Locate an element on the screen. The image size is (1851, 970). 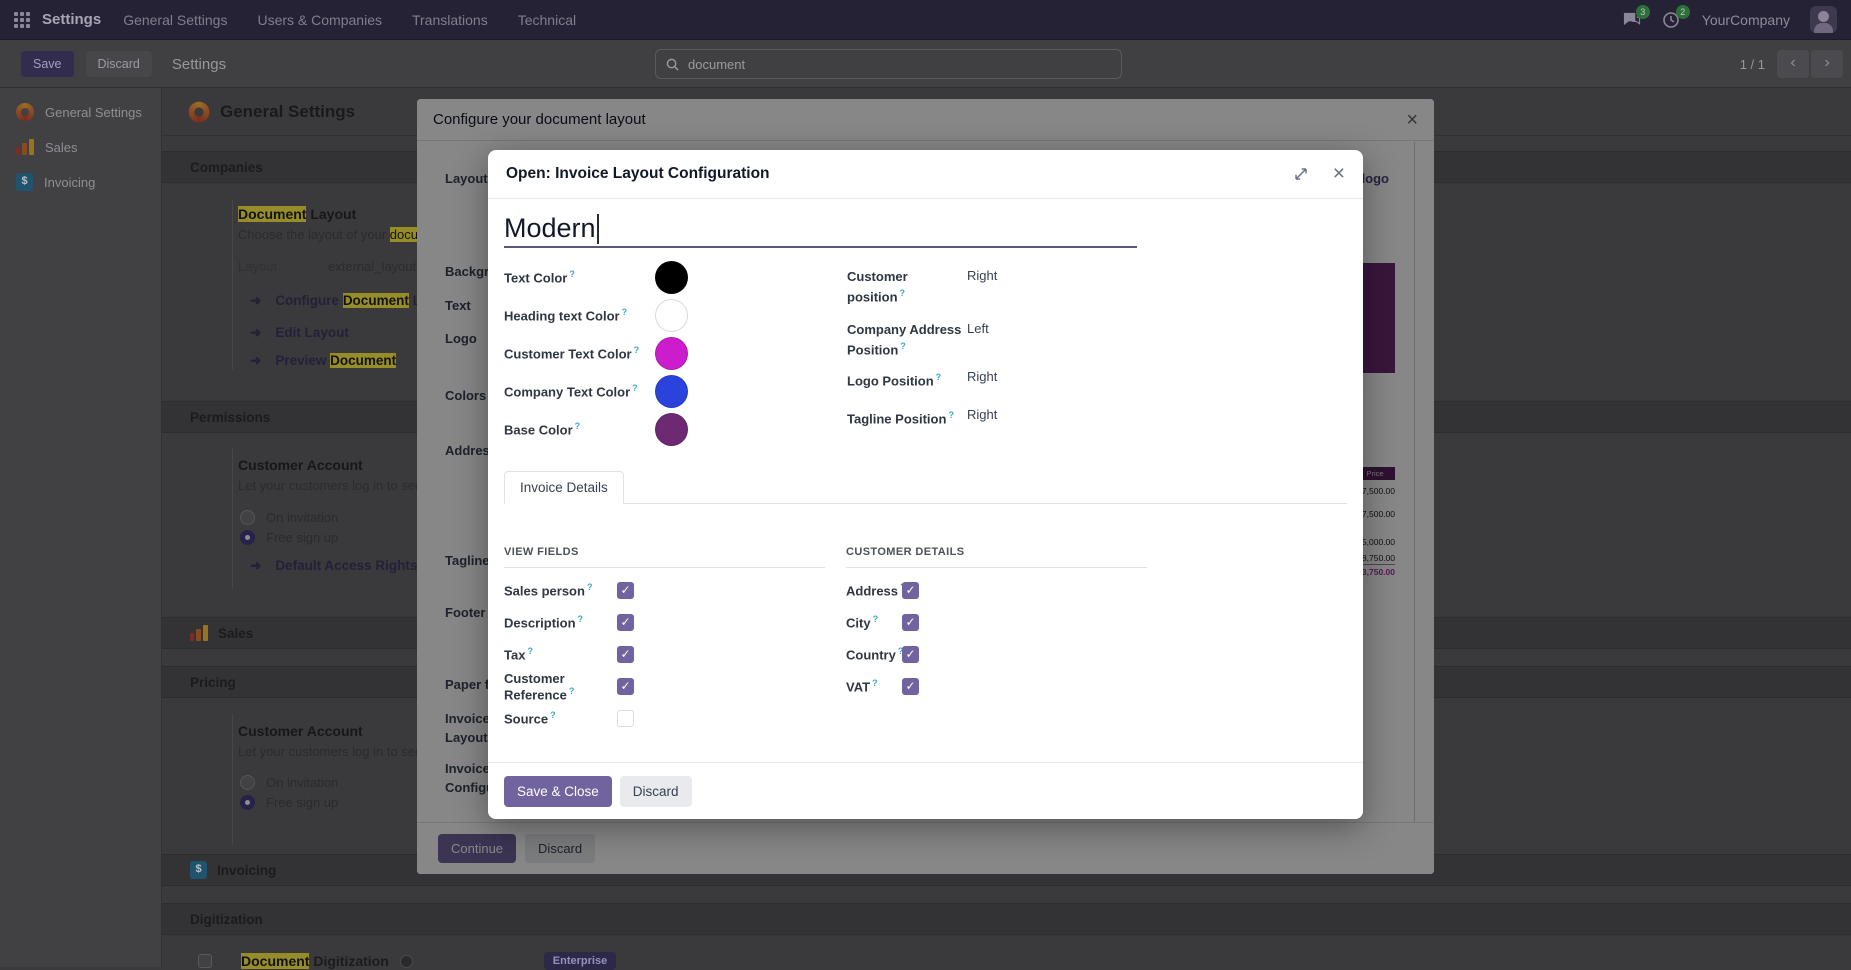
activities-icon: 2 is located at coordinates (1676, 16).